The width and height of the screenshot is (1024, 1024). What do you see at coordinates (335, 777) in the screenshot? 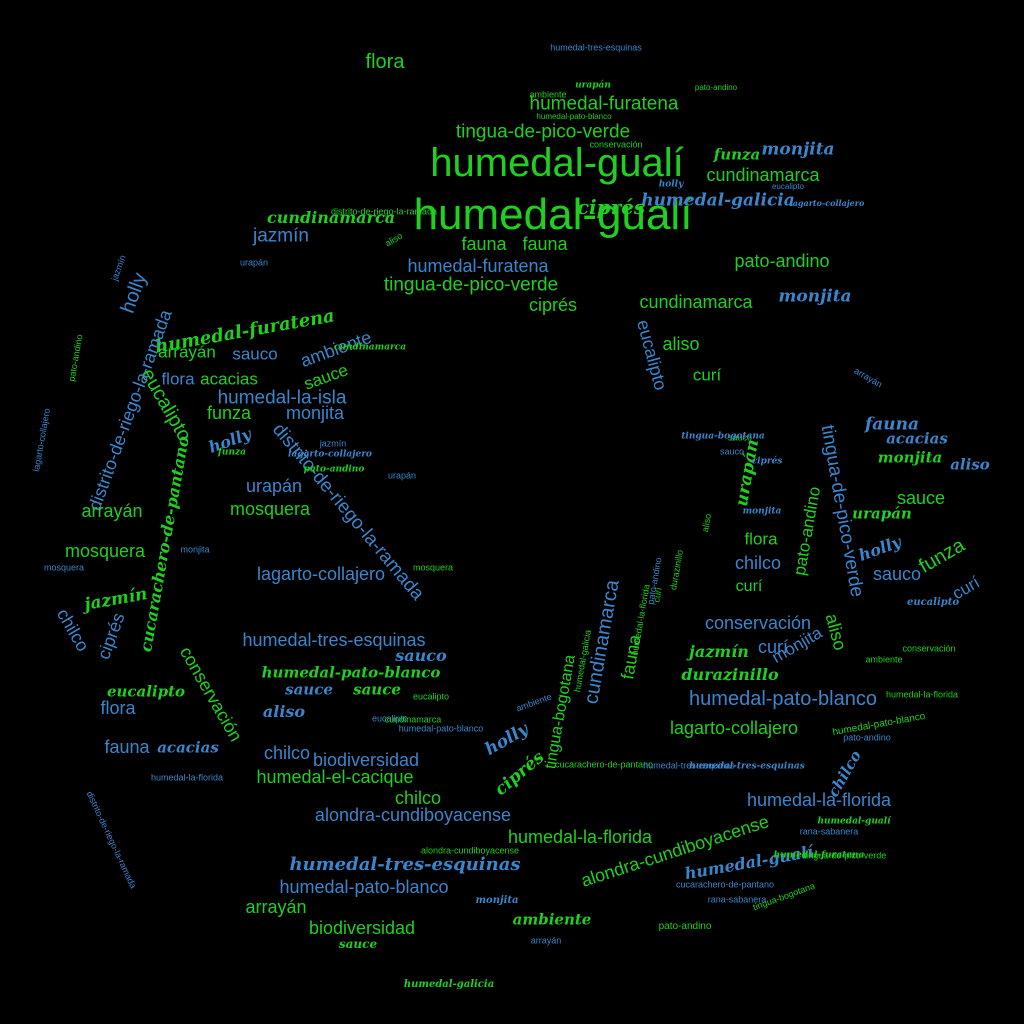
I see `word-humedal-el-cacique: humedal-el-cacique` at bounding box center [335, 777].